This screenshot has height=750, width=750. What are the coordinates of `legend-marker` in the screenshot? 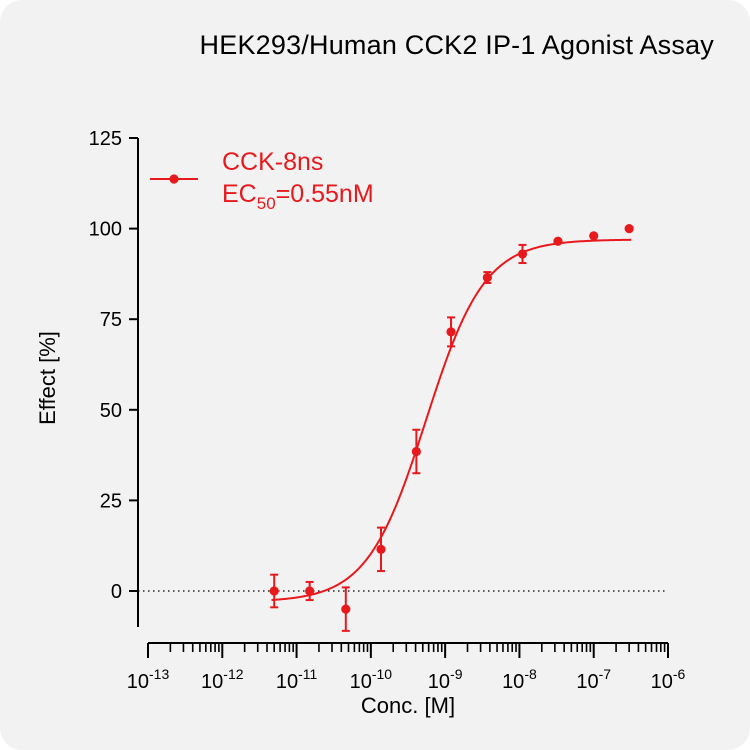 It's located at (174, 179).